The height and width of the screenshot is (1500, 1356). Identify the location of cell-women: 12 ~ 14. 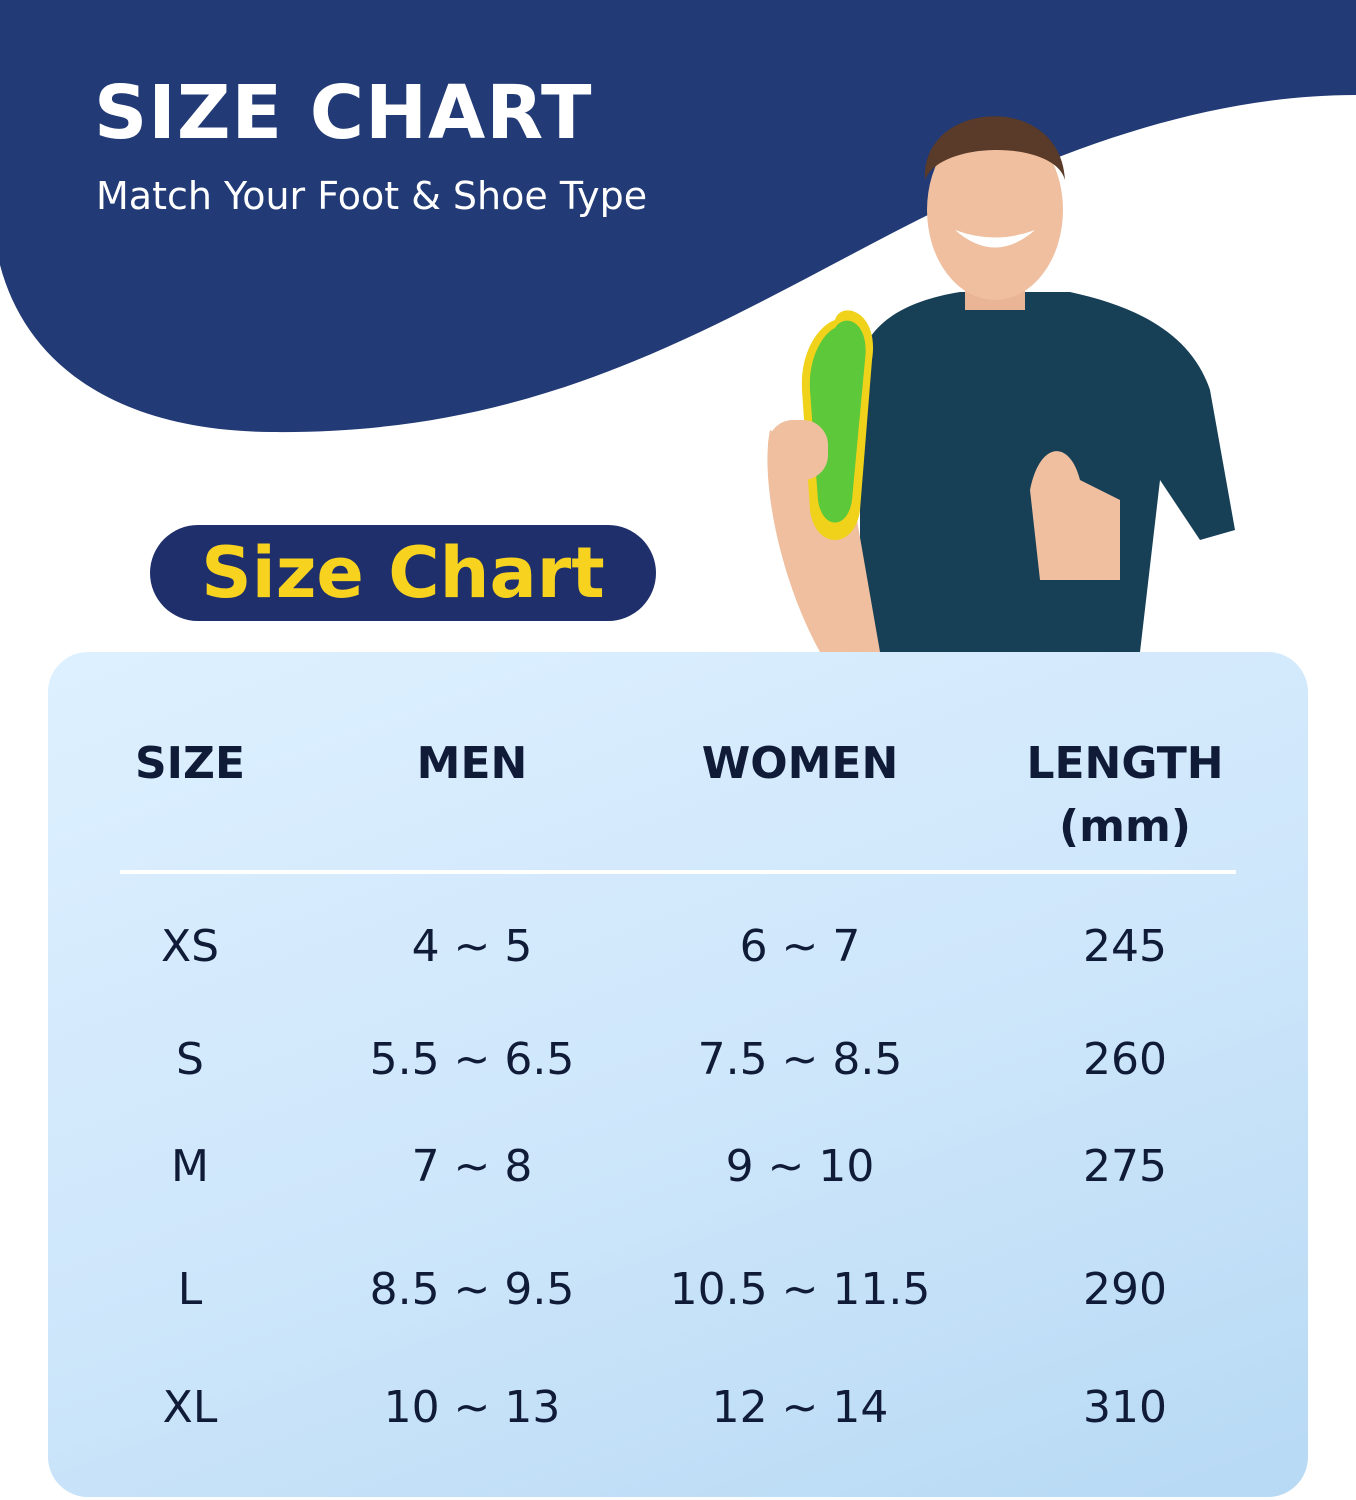
(800, 1407).